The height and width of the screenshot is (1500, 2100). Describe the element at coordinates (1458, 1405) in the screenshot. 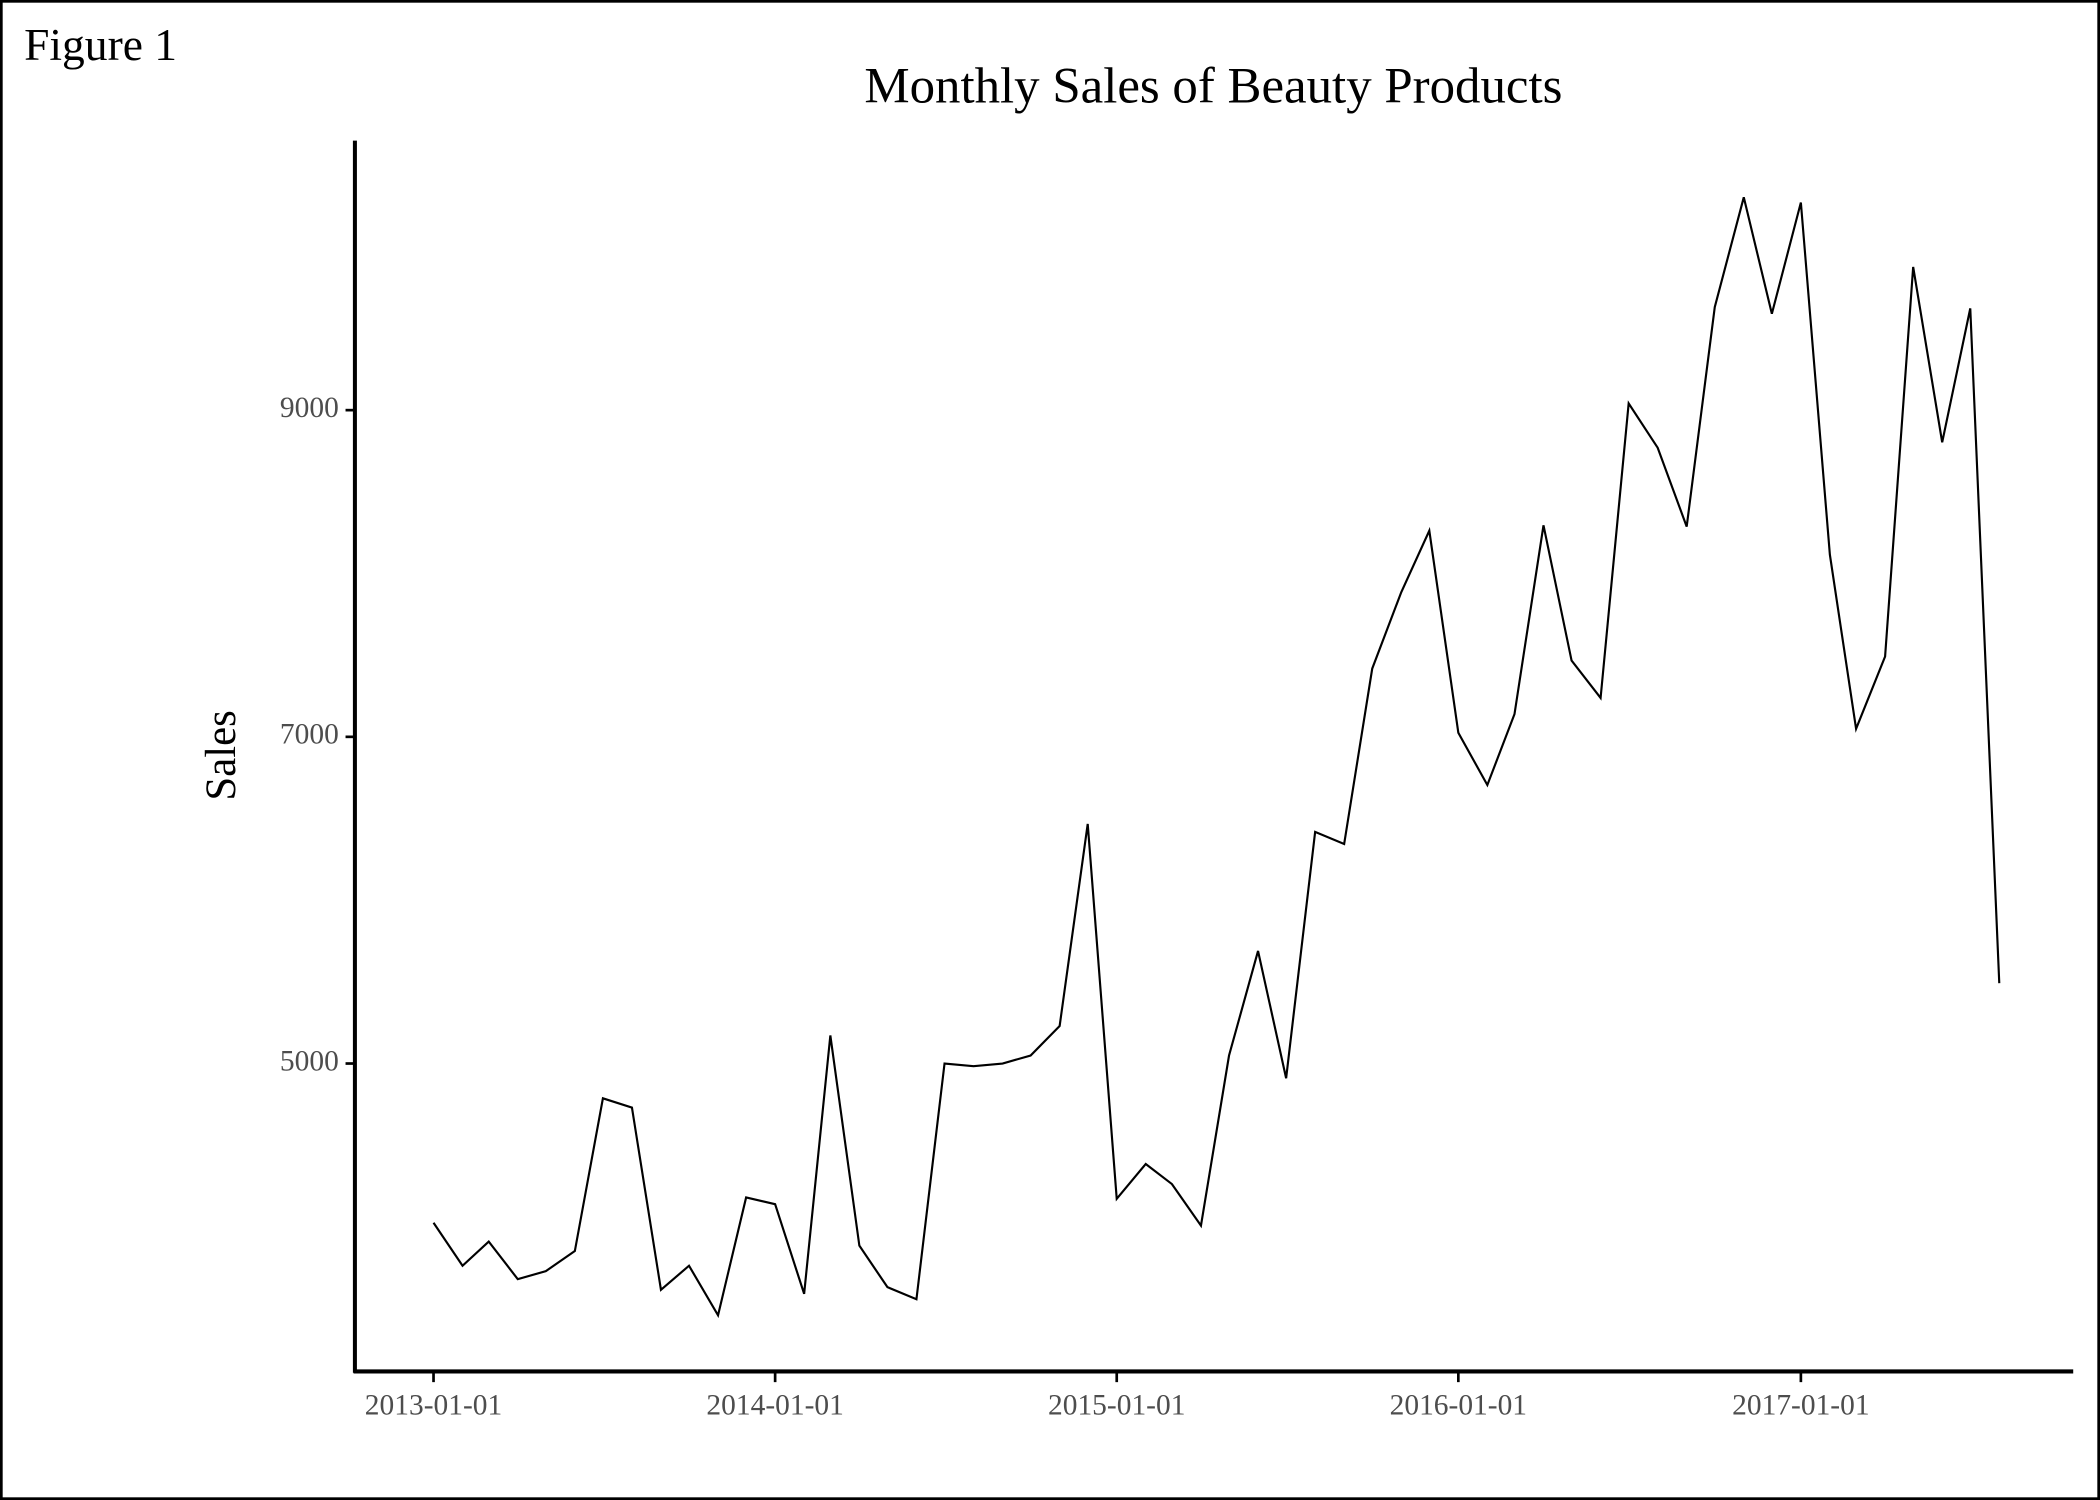

I see `x-tick-label: 2016-01-01` at that location.